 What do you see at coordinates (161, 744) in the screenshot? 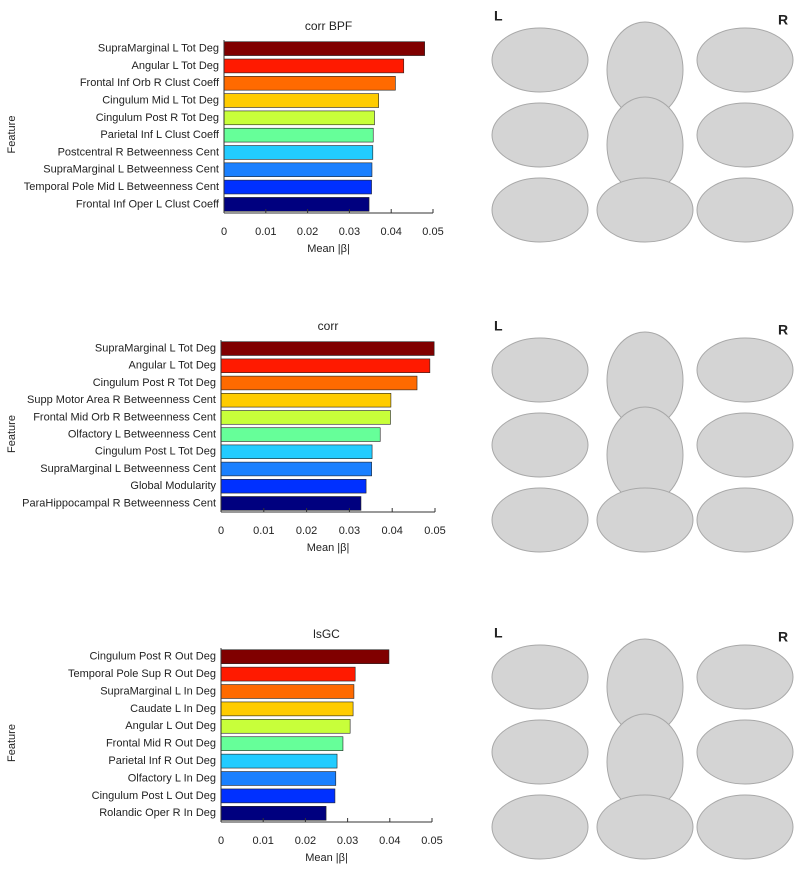
I see `y-tick-label: Frontal Mid R Out Deg` at bounding box center [161, 744].